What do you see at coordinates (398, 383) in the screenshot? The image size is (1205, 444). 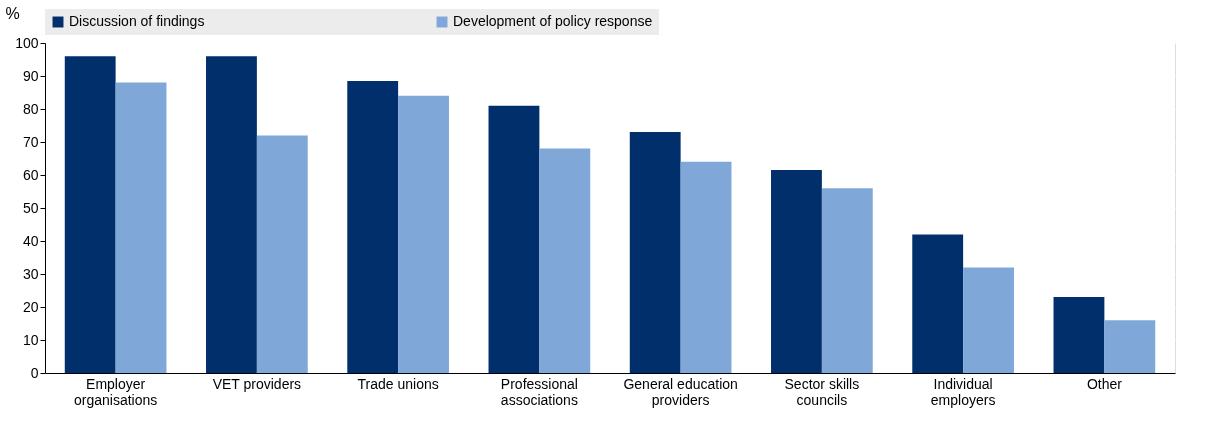 I see `x-tick-label: Trade unions` at bounding box center [398, 383].